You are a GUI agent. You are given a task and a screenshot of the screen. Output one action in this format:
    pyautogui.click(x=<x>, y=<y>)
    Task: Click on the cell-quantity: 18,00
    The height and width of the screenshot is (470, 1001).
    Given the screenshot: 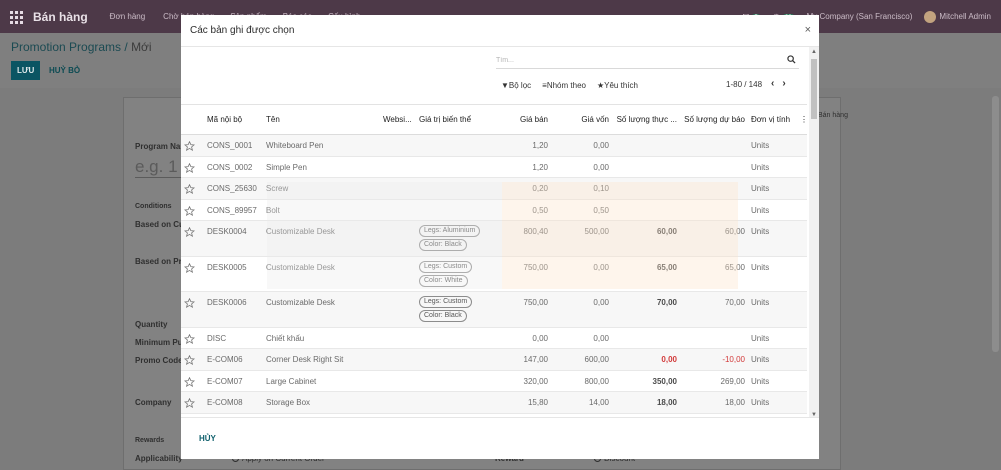 What is the action you would take?
    pyautogui.click(x=666, y=402)
    